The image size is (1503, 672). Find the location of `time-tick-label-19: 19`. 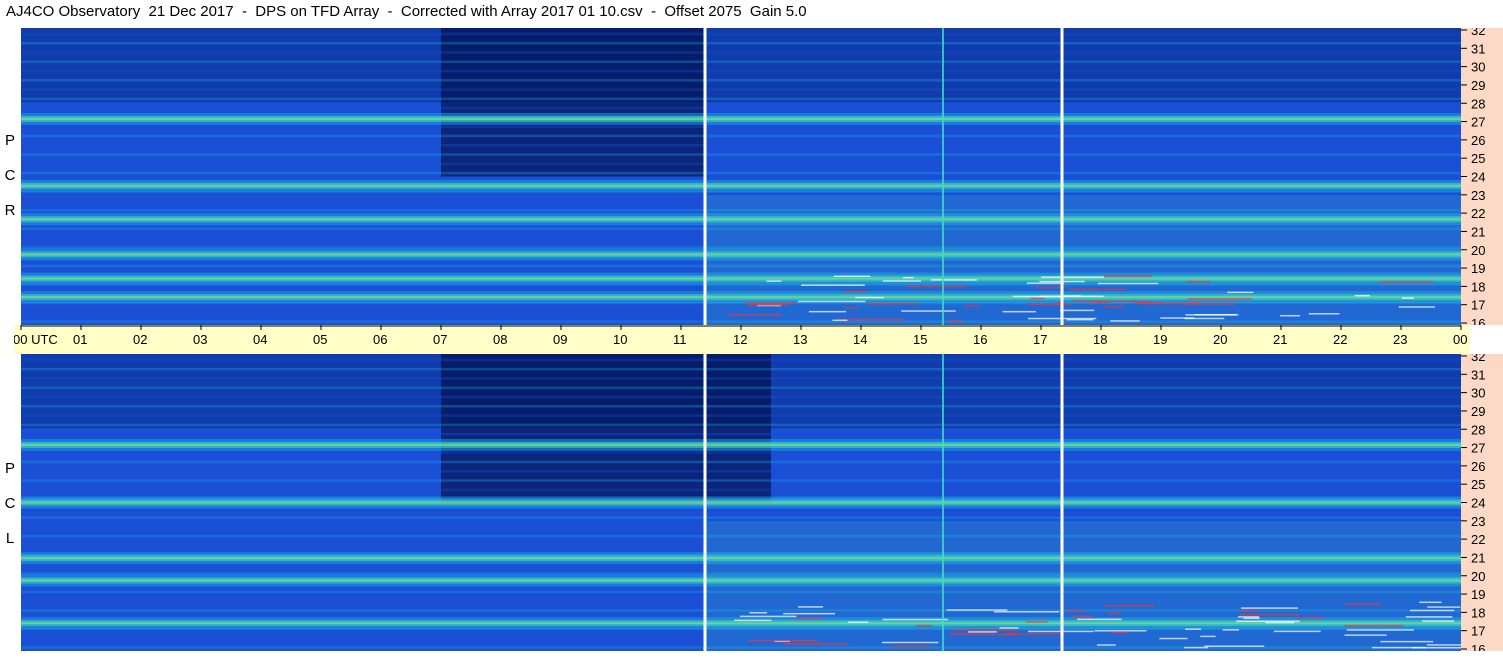

time-tick-label-19: 19 is located at coordinates (1160, 339).